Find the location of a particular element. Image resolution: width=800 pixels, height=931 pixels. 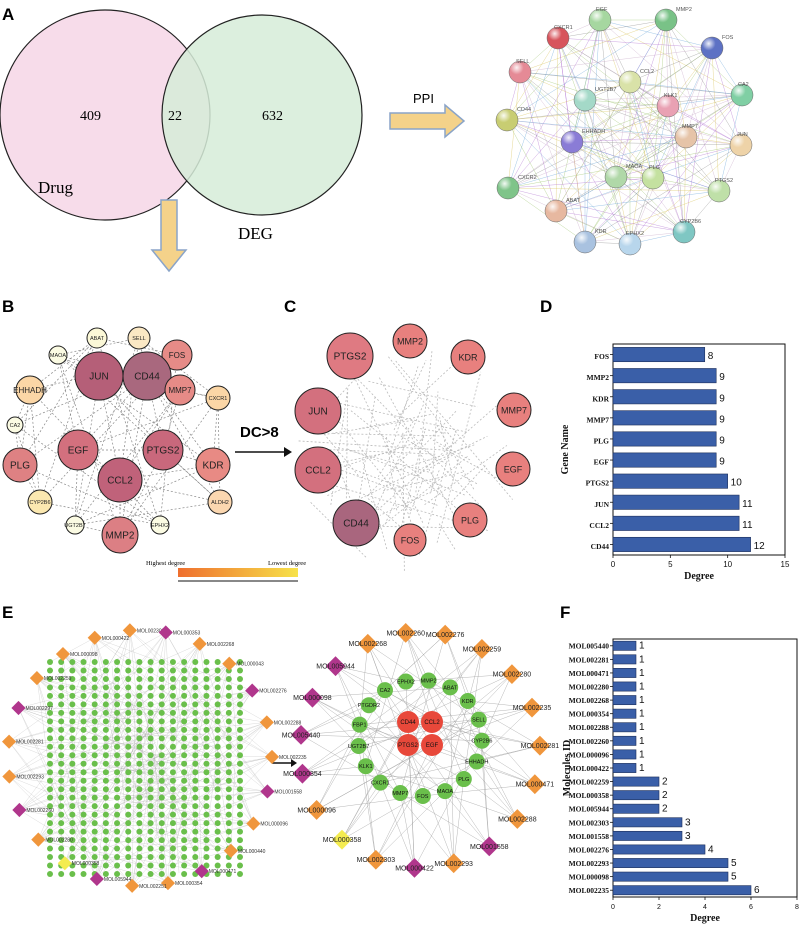

network-e-compound-label: MOL002281 is located at coordinates (30, 743).